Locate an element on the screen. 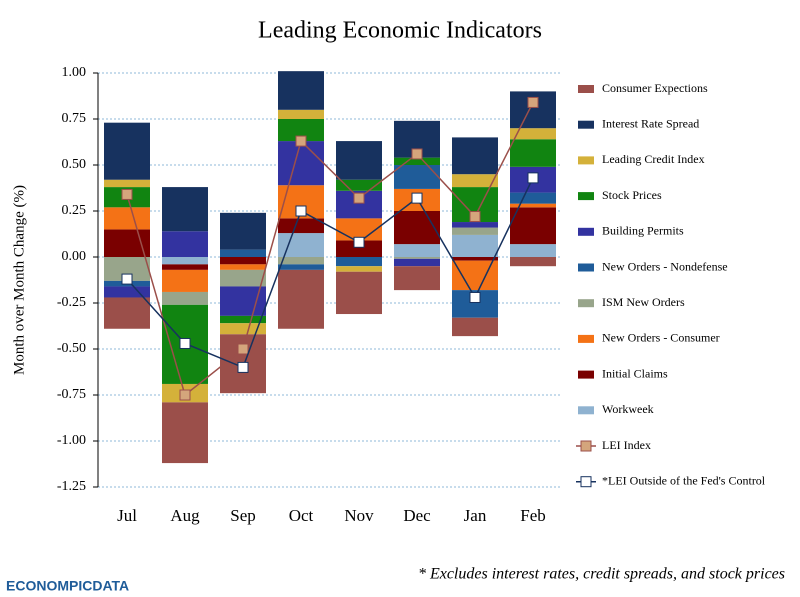 Image resolution: width=800 pixels, height=597 pixels. y-tick-label: -0.75 is located at coordinates (71, 394).